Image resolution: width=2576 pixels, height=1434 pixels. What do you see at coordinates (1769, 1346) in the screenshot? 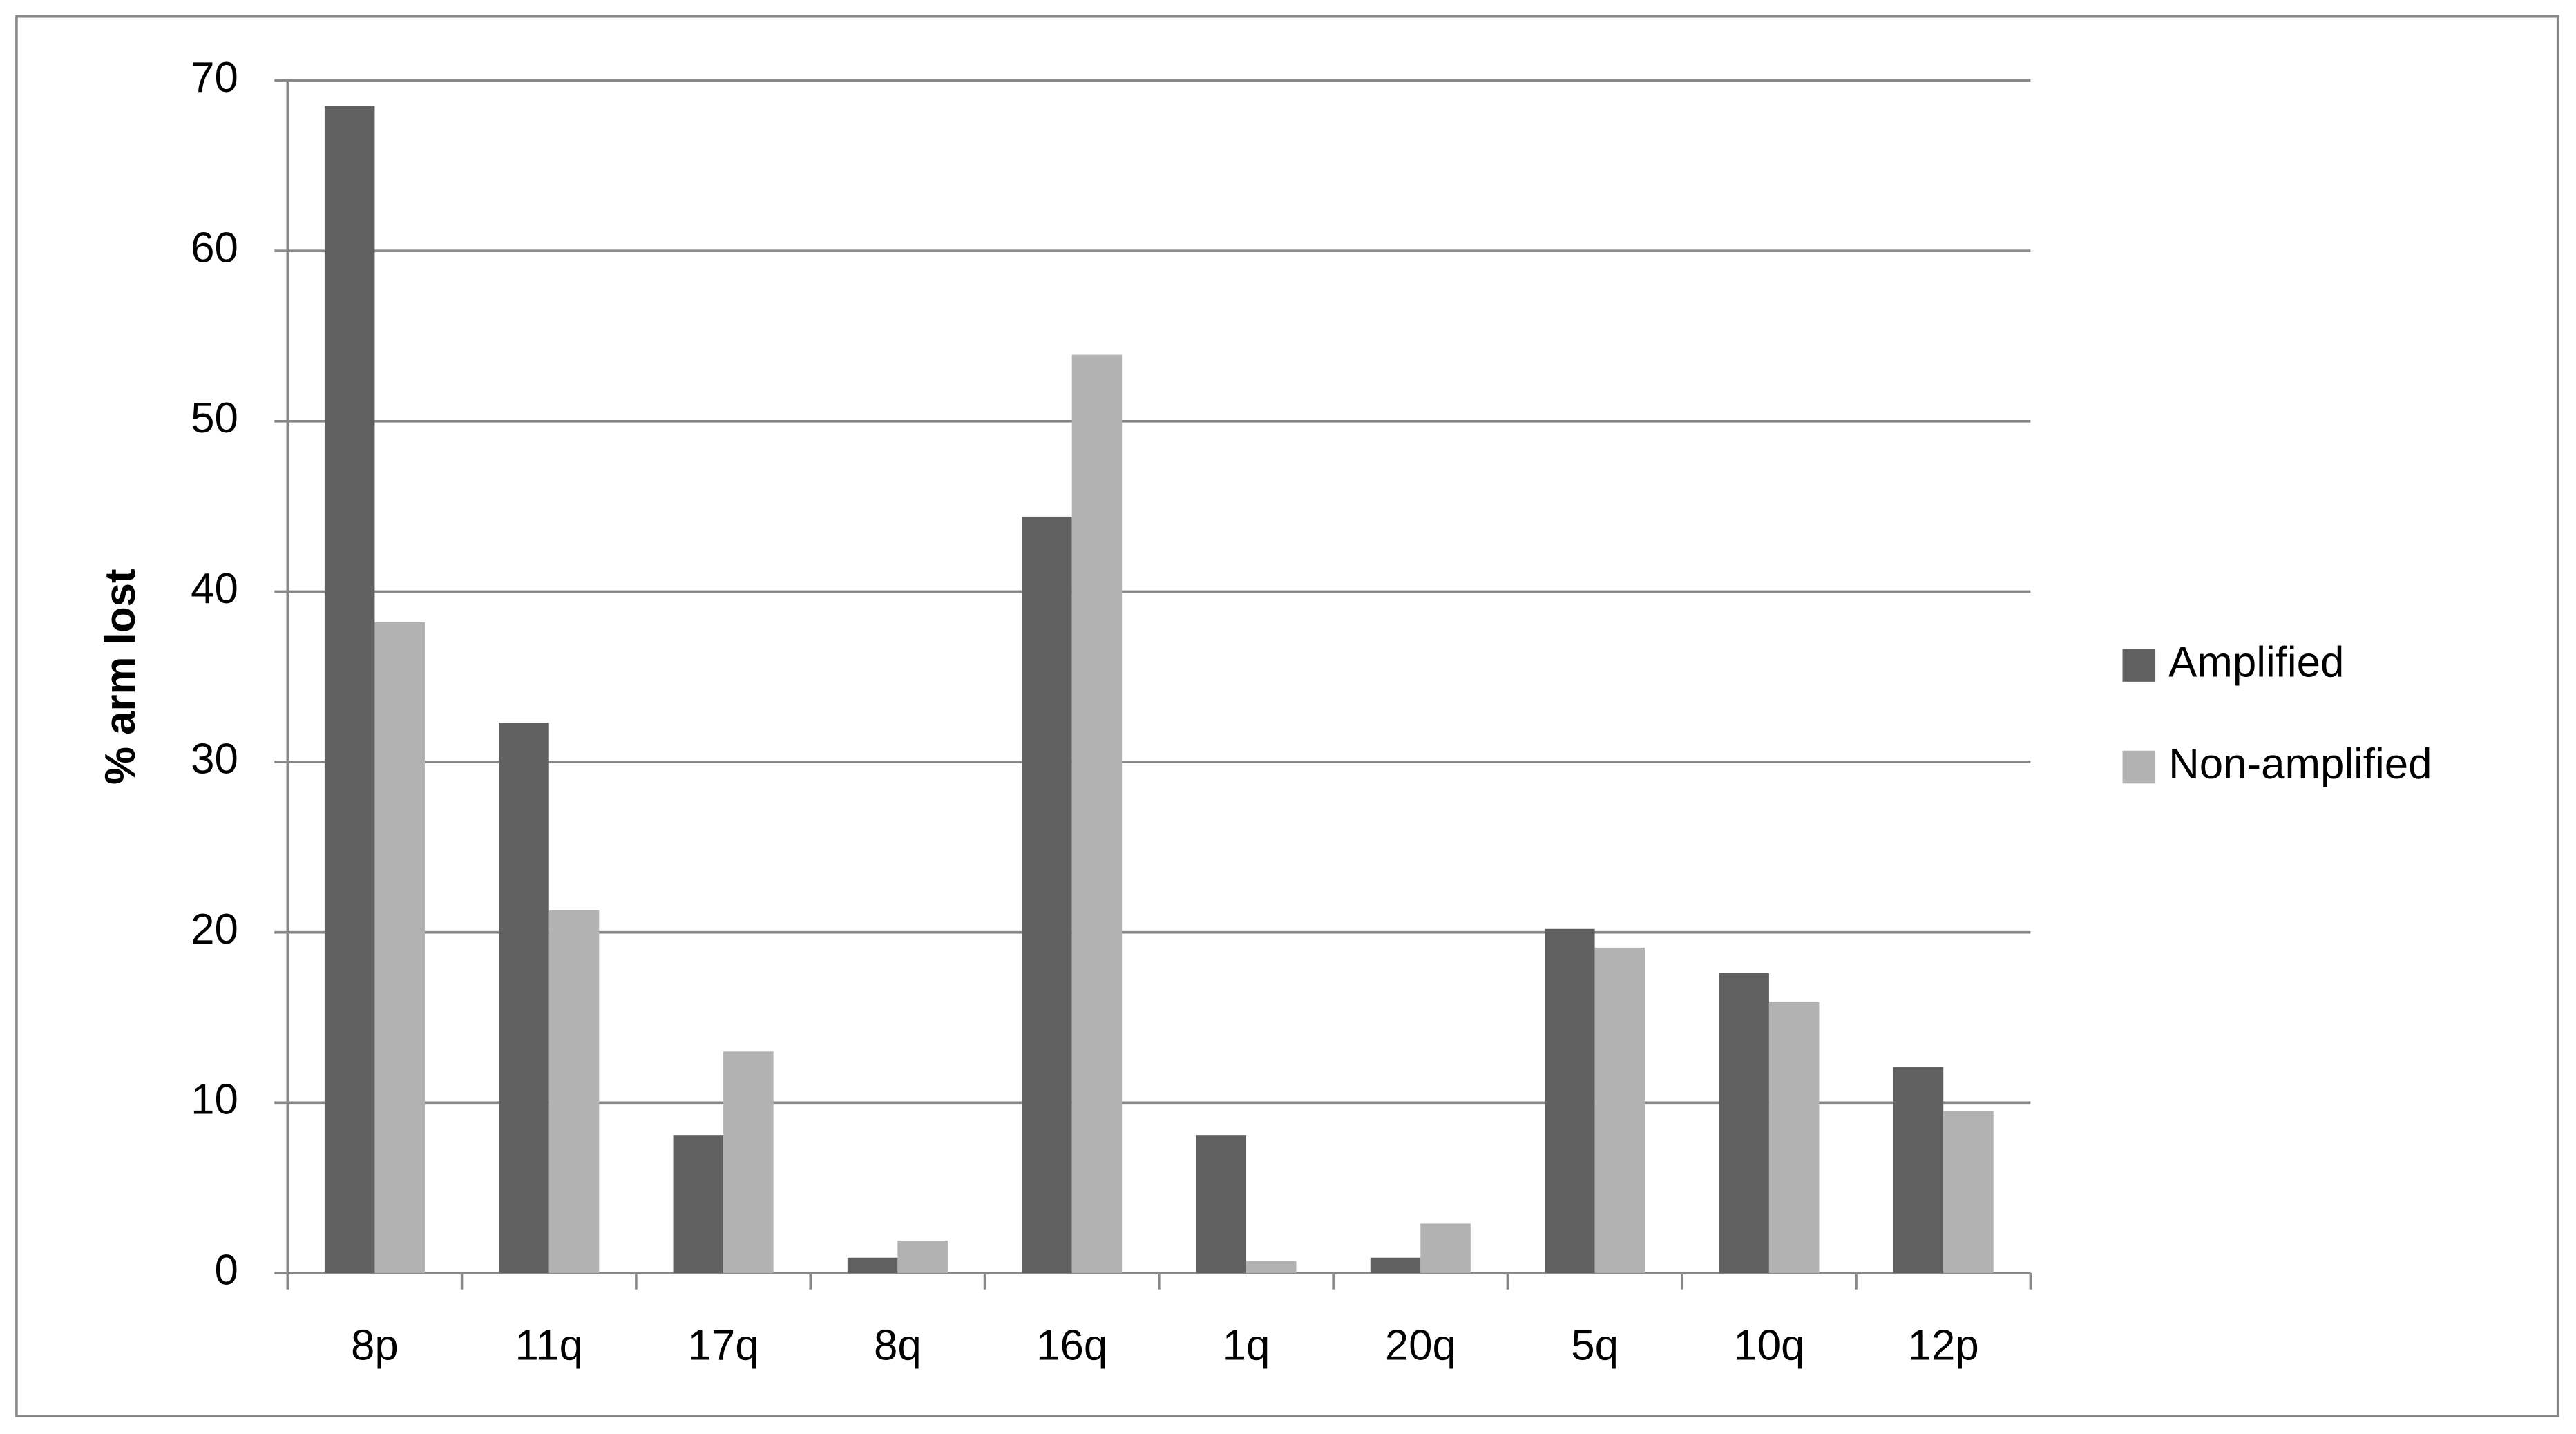
I see `x-tick-label: 10q` at bounding box center [1769, 1346].